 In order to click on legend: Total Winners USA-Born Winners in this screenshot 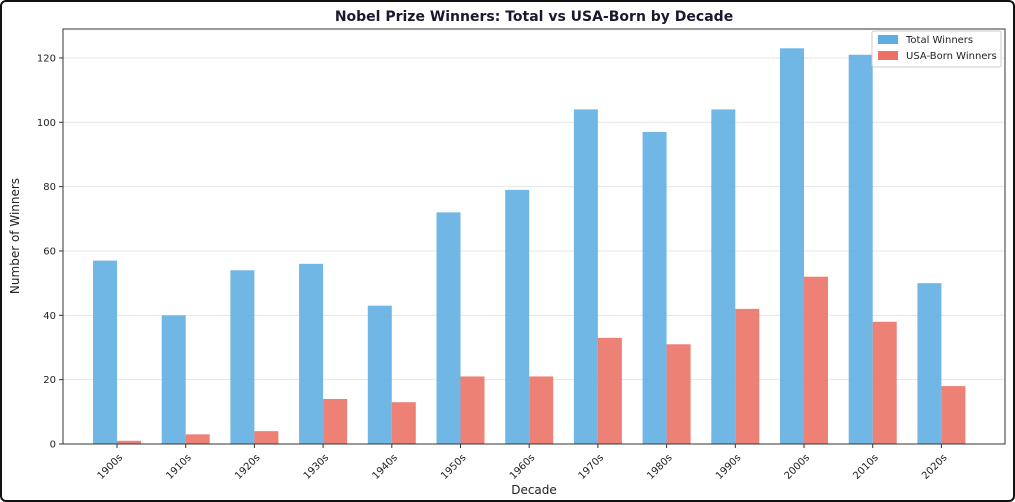, I will do `click(936, 49)`.